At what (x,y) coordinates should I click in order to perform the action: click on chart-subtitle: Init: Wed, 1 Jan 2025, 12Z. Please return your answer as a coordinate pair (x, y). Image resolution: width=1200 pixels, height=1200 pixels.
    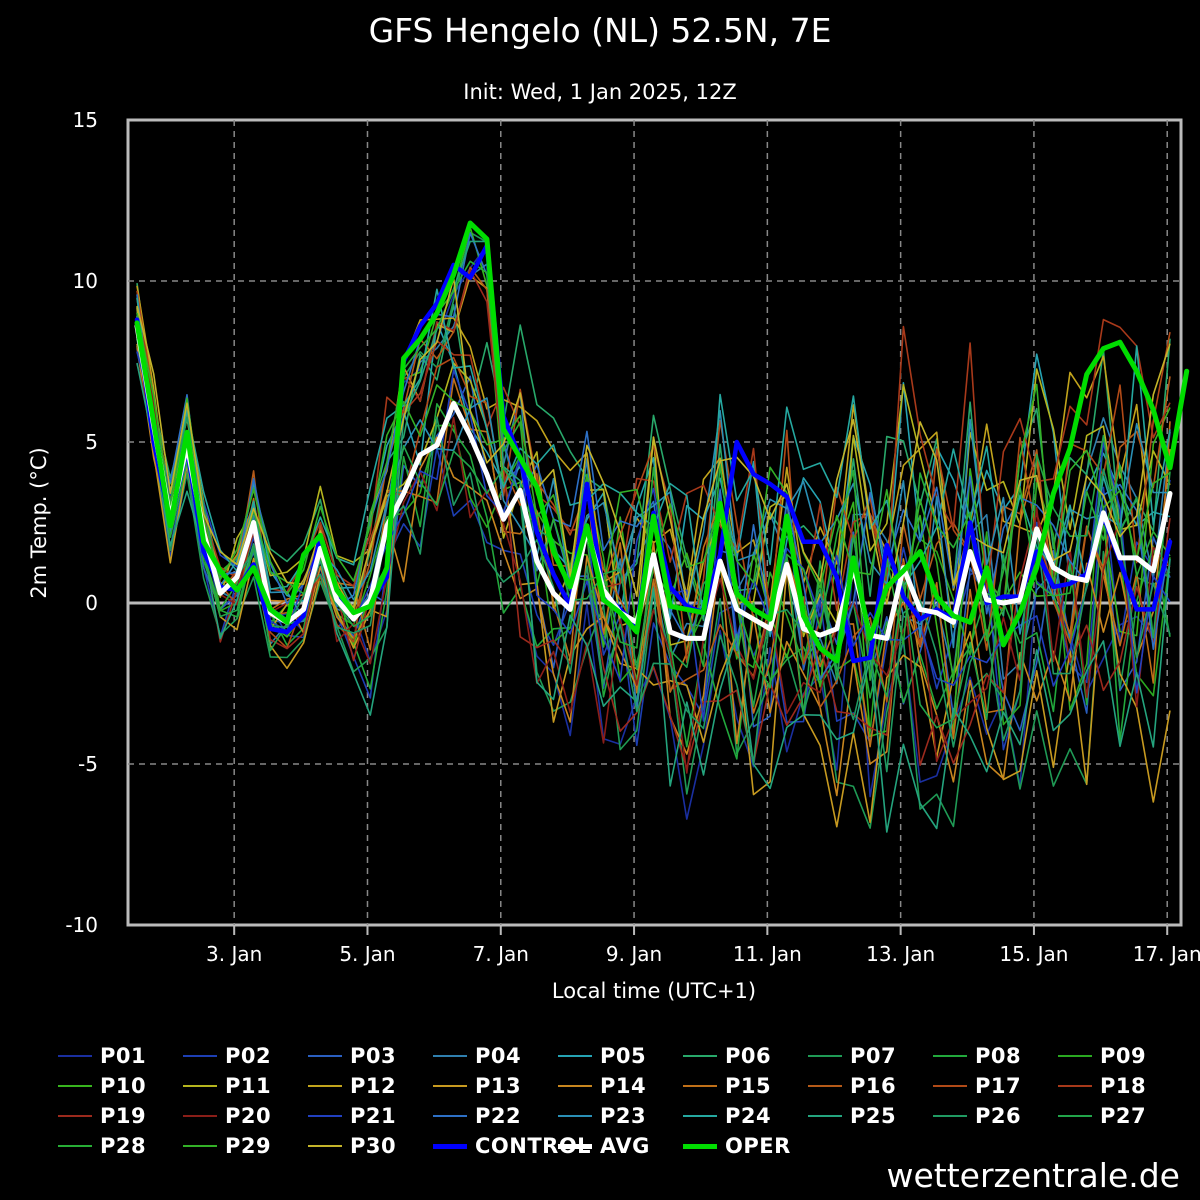
    Looking at the image, I should click on (599, 92).